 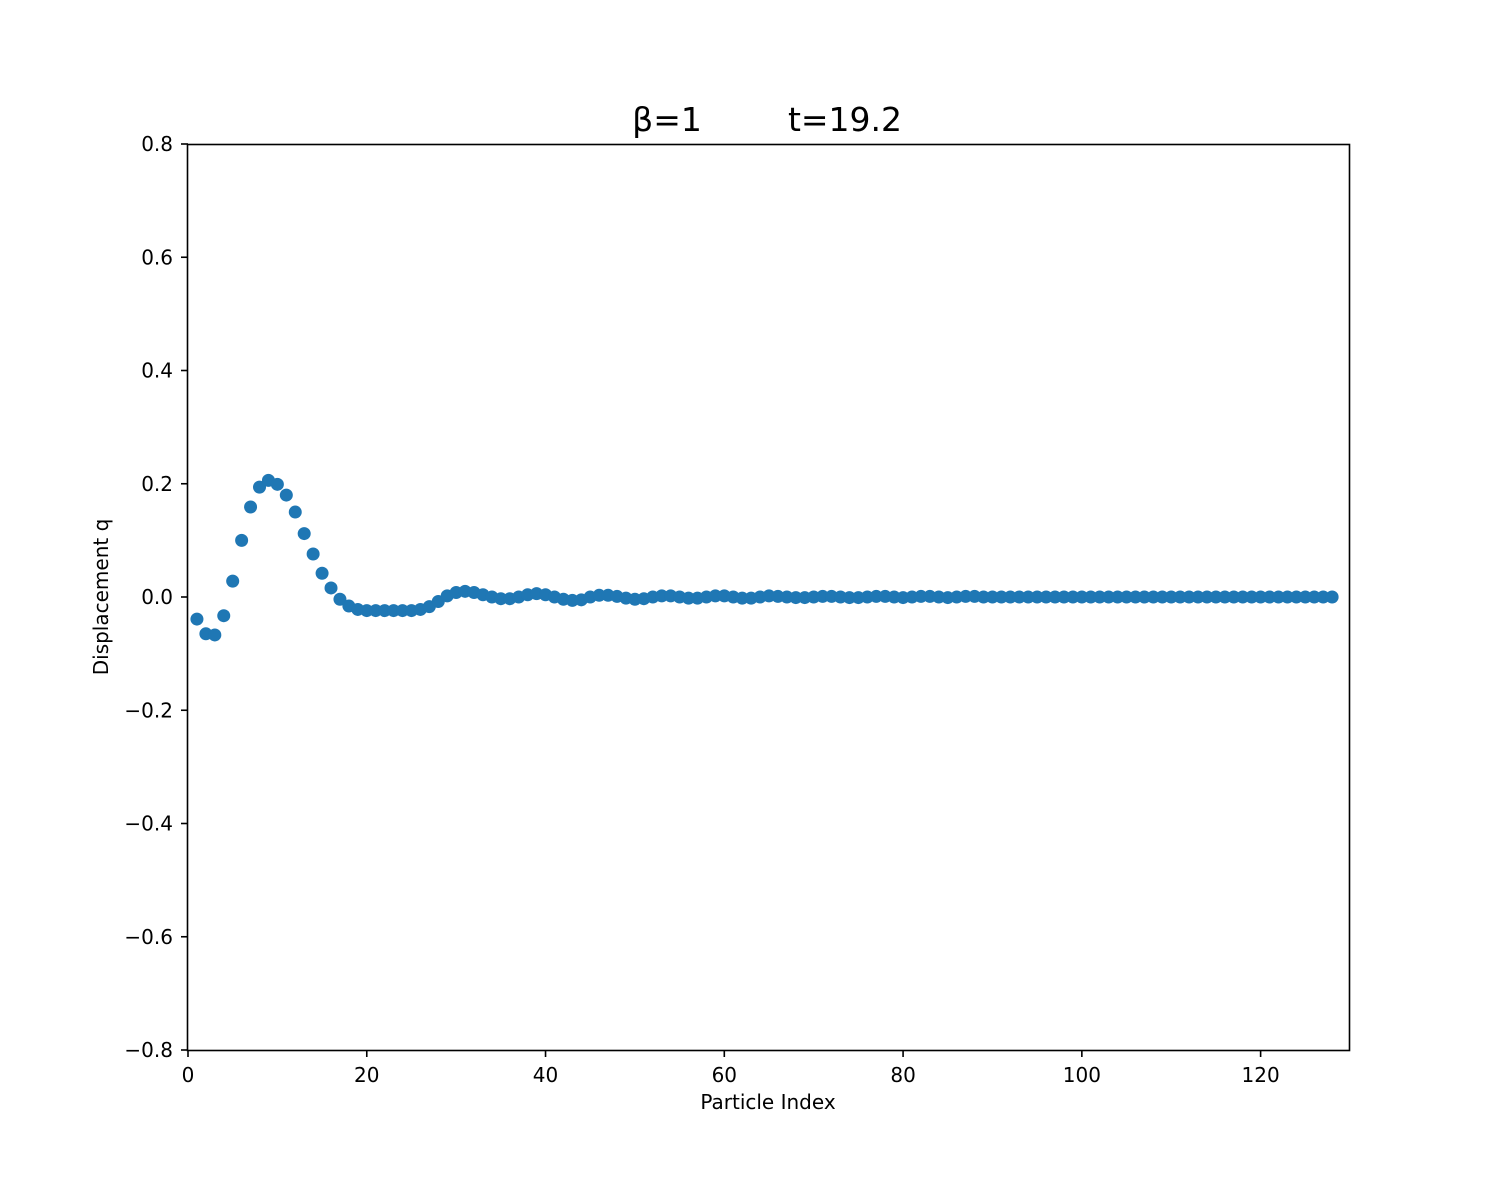 I want to click on y-tick-label: 0.8, so click(x=157, y=144).